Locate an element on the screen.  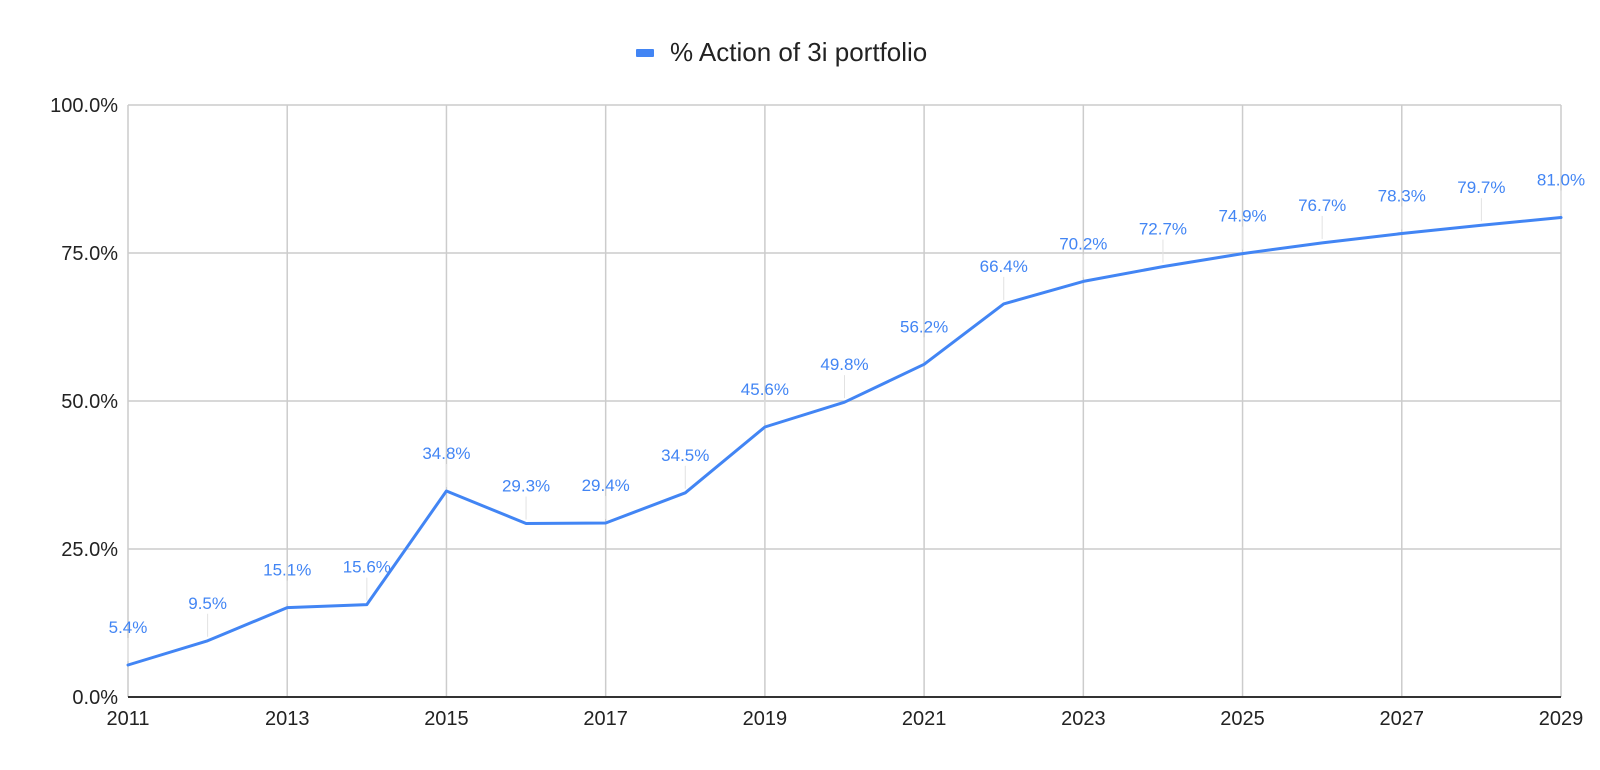
data-label: 70.2% is located at coordinates (1083, 243).